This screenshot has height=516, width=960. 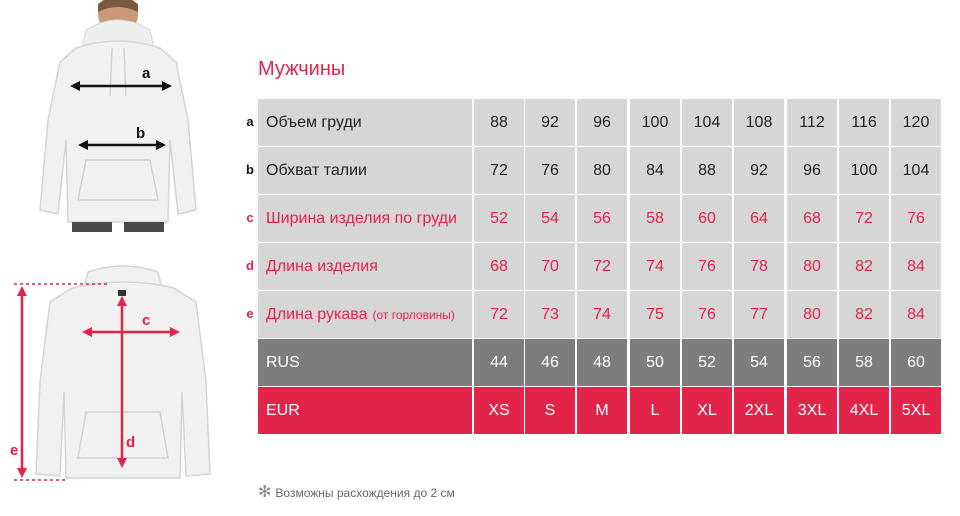 I want to click on footnote: ✻ Возможны расхождения до 2 см, so click(x=356, y=492).